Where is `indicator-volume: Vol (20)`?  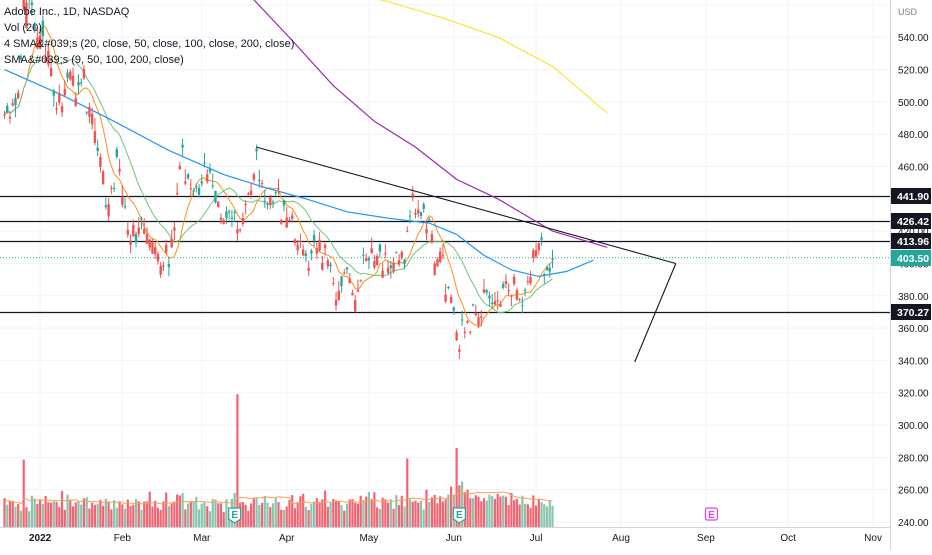 indicator-volume: Vol (20) is located at coordinates (23, 28).